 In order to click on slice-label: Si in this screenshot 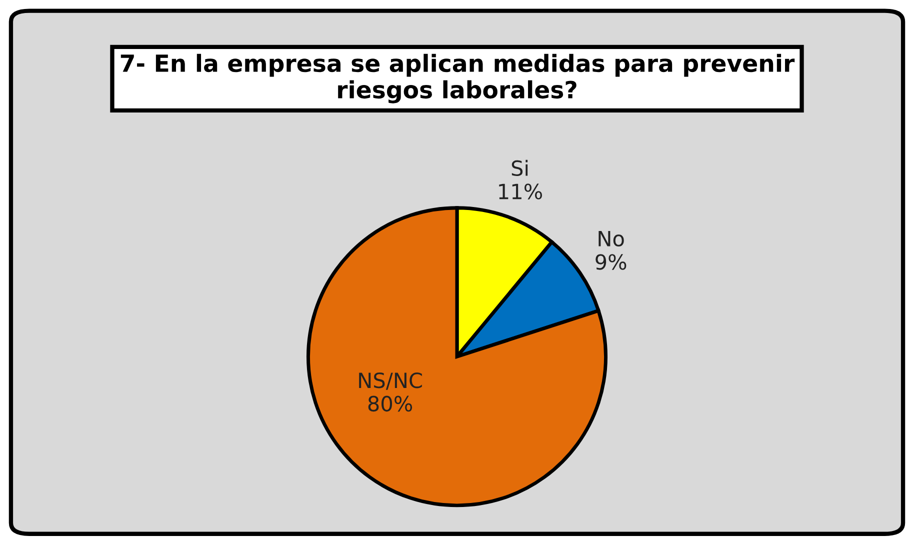, I will do `click(520, 168)`.